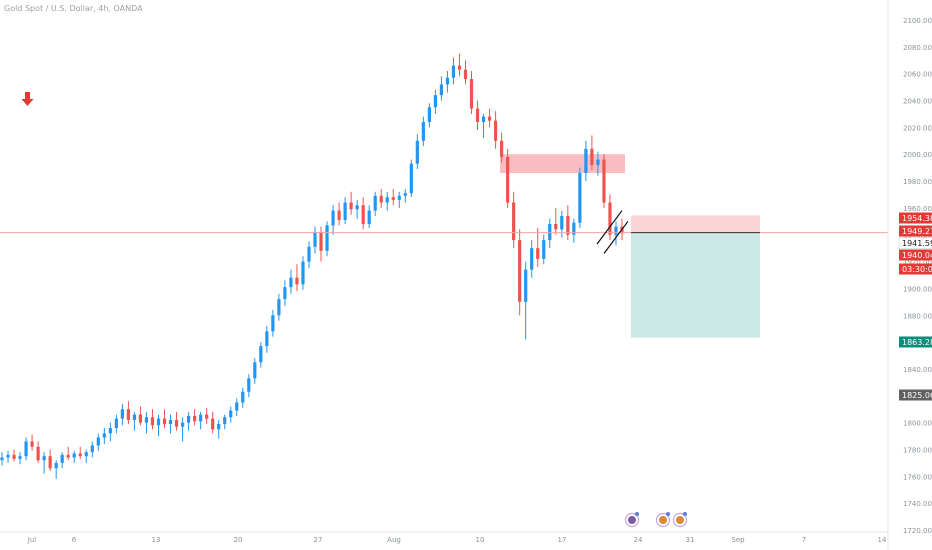 The width and height of the screenshot is (932, 550). I want to click on y-tick-label: 1900.000, so click(917, 289).